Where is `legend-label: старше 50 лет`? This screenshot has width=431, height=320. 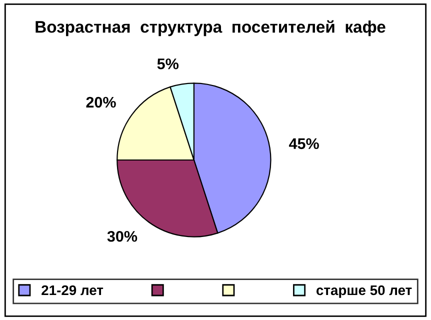 legend-label: старше 50 лет is located at coordinates (364, 291).